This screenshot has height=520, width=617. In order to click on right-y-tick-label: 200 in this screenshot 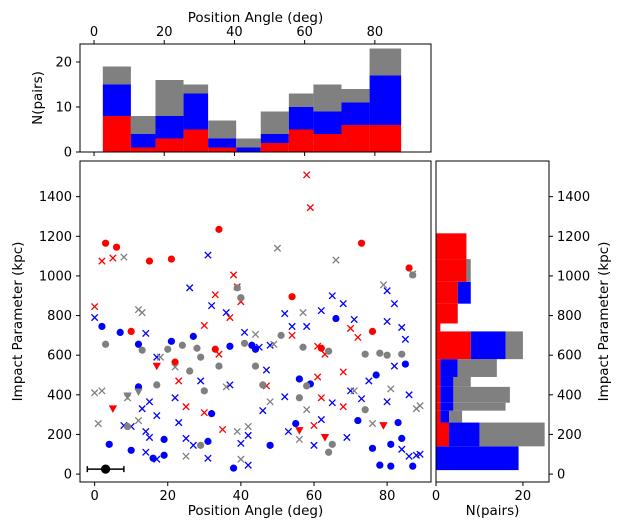, I will do `click(569, 435)`.